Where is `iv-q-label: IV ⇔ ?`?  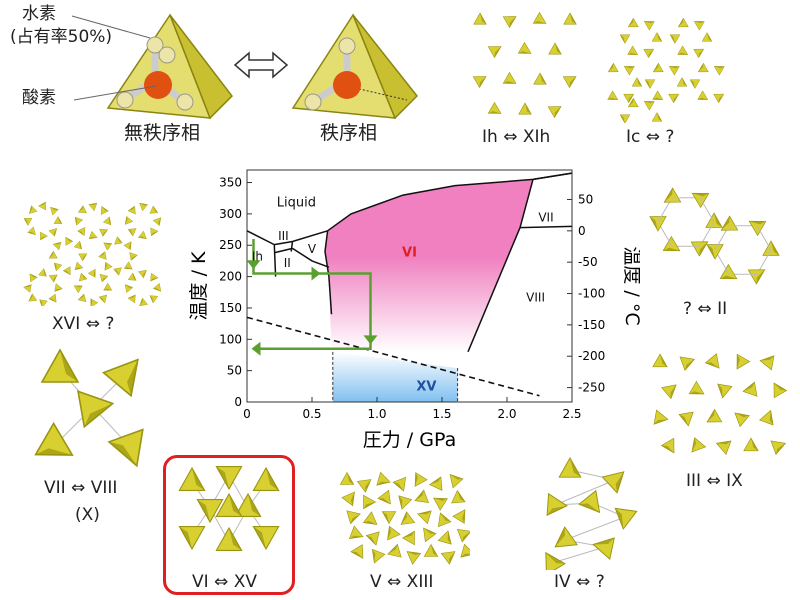 iv-q-label: IV ⇔ ? is located at coordinates (579, 582).